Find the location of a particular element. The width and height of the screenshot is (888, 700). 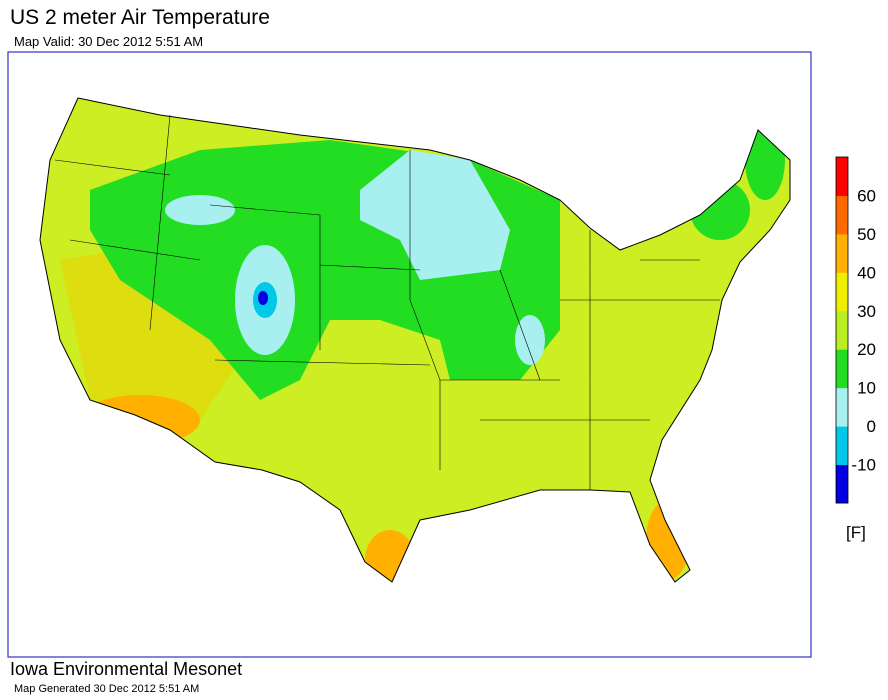

map-title: US 2 meter Air Temperature is located at coordinates (140, 17).